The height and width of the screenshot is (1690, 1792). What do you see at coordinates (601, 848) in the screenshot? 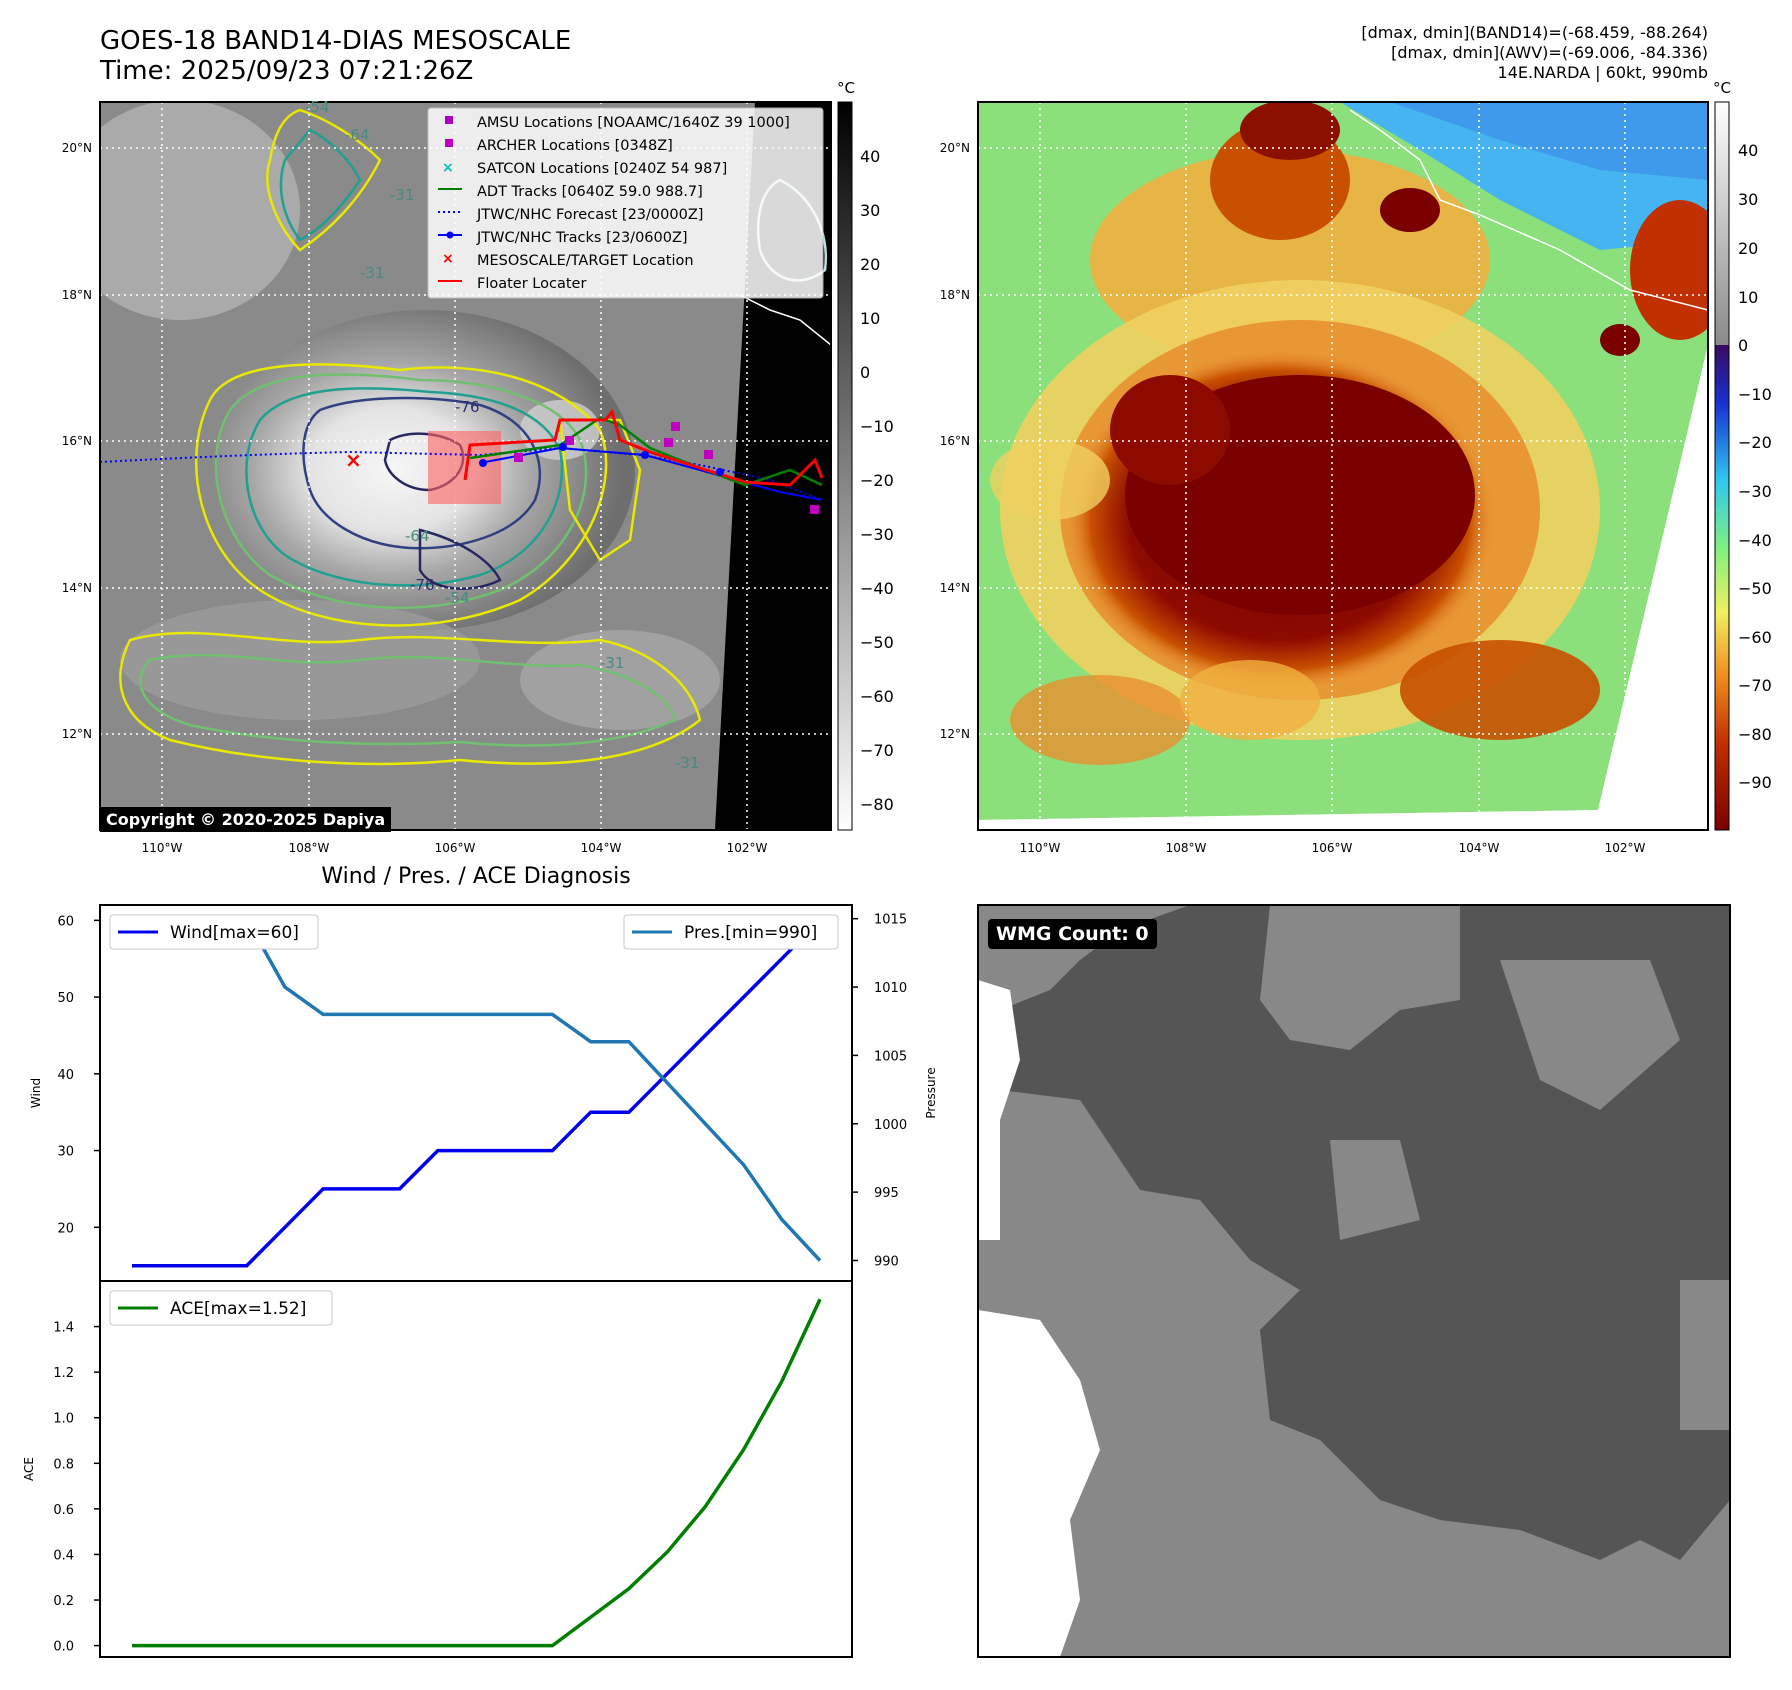
I see `svg-text: 104°W` at bounding box center [601, 848].